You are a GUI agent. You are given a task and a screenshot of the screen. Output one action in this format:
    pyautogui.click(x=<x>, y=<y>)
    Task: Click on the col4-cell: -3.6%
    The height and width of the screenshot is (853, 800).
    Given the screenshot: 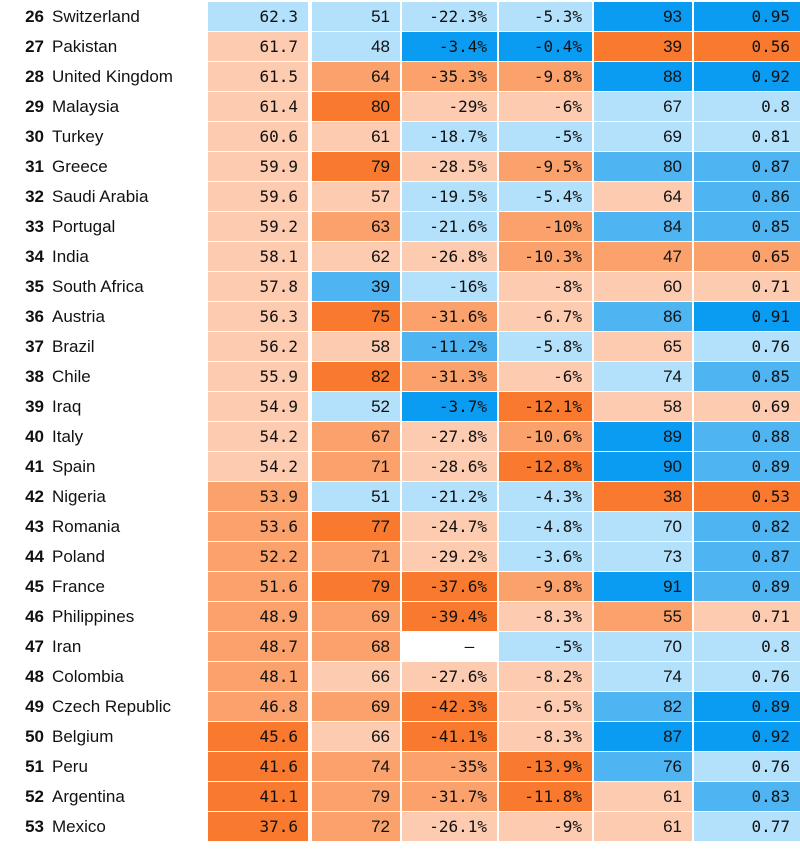 What is the action you would take?
    pyautogui.click(x=545, y=556)
    